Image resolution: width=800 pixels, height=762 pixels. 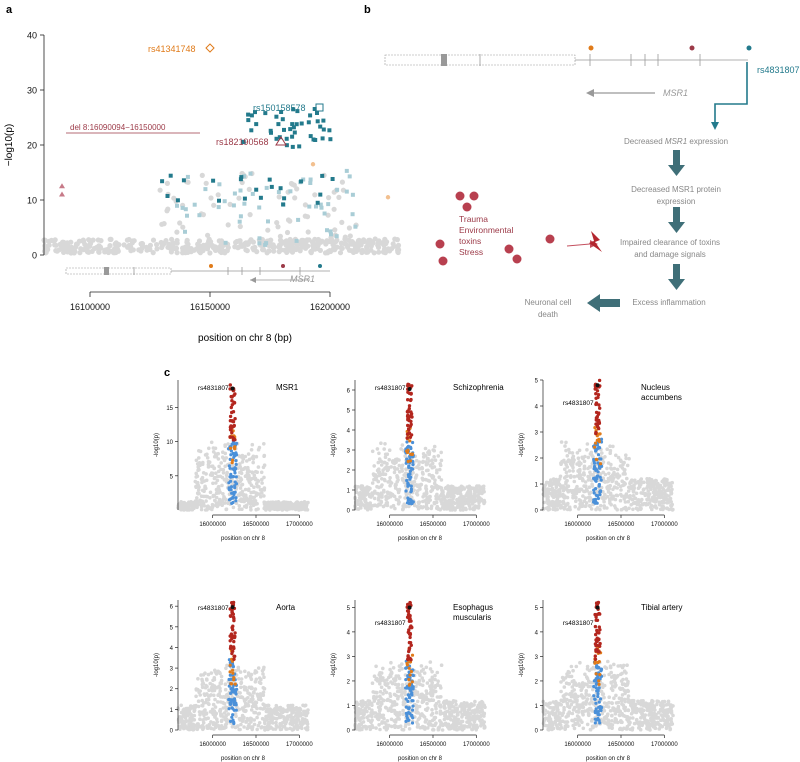 What do you see at coordinates (471, 252) in the screenshot?
I see `stressor-stress: Stress` at bounding box center [471, 252].